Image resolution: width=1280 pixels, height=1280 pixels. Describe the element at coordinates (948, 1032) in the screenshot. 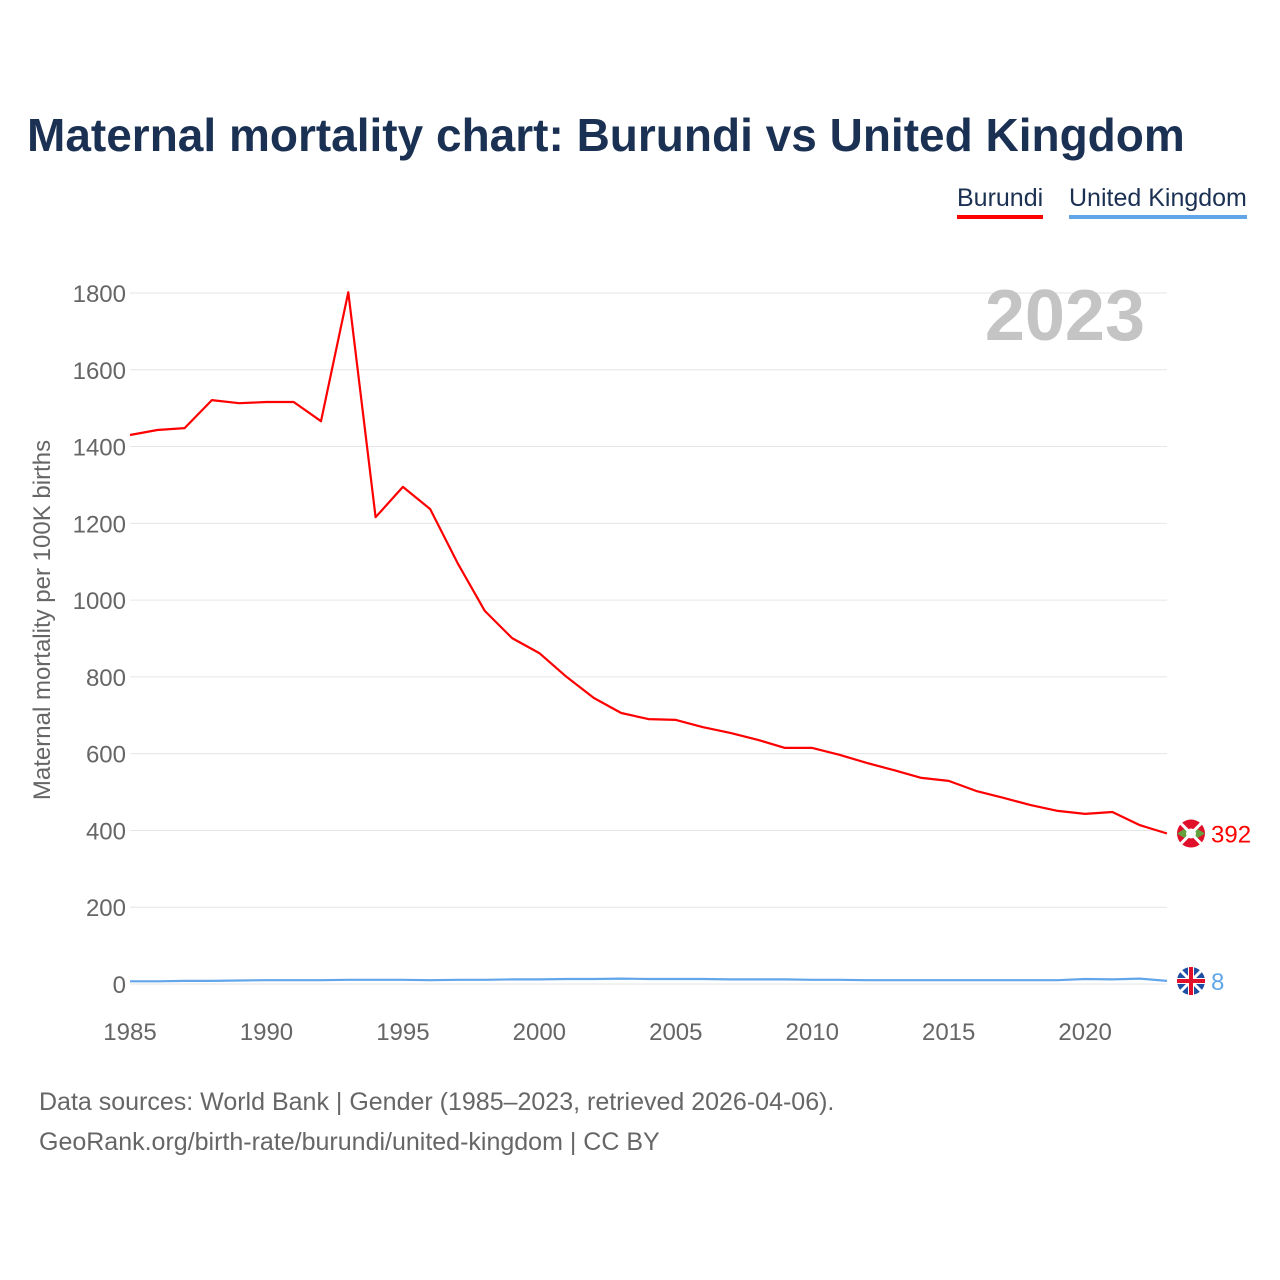

I see `x-tick-label: 2015` at that location.